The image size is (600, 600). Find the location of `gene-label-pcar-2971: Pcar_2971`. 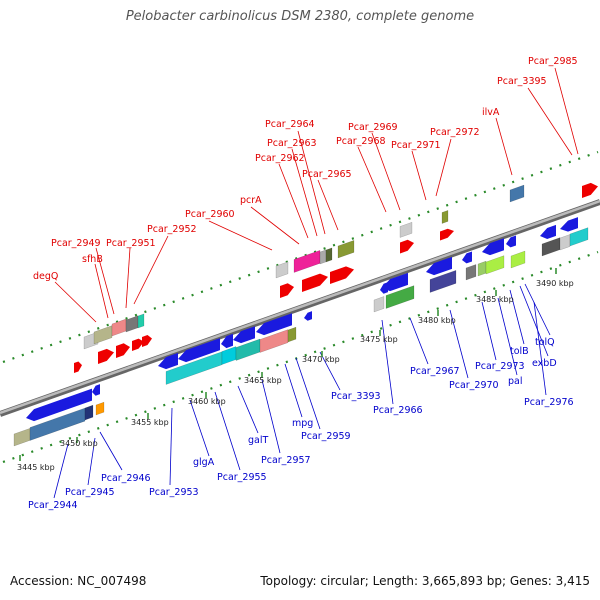

gene-label-pcar-2971: Pcar_2971 is located at coordinates (416, 145).